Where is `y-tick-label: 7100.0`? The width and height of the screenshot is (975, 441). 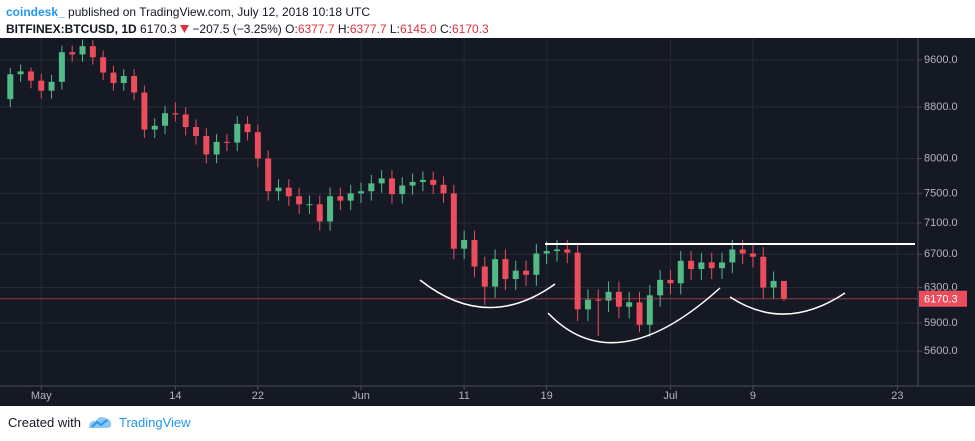
y-tick-label: 7100.0 is located at coordinates (941, 223).